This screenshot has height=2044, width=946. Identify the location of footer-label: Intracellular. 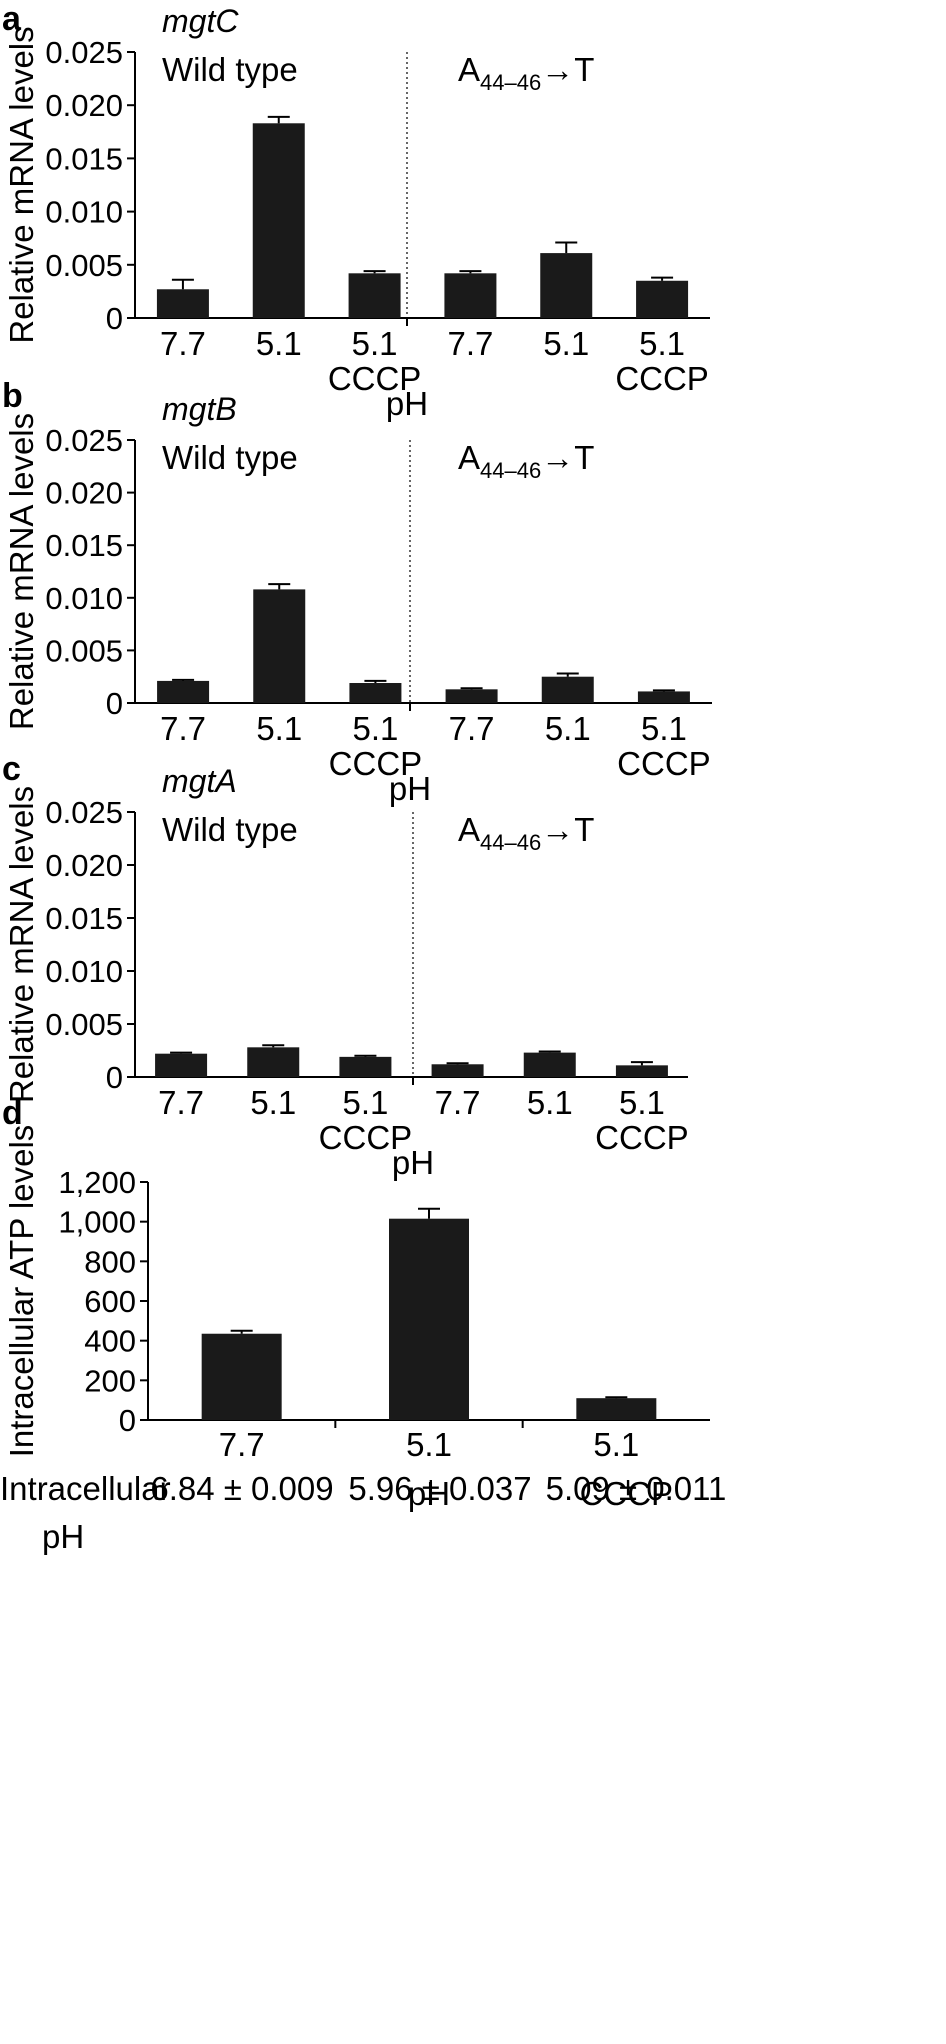
(85, 1488).